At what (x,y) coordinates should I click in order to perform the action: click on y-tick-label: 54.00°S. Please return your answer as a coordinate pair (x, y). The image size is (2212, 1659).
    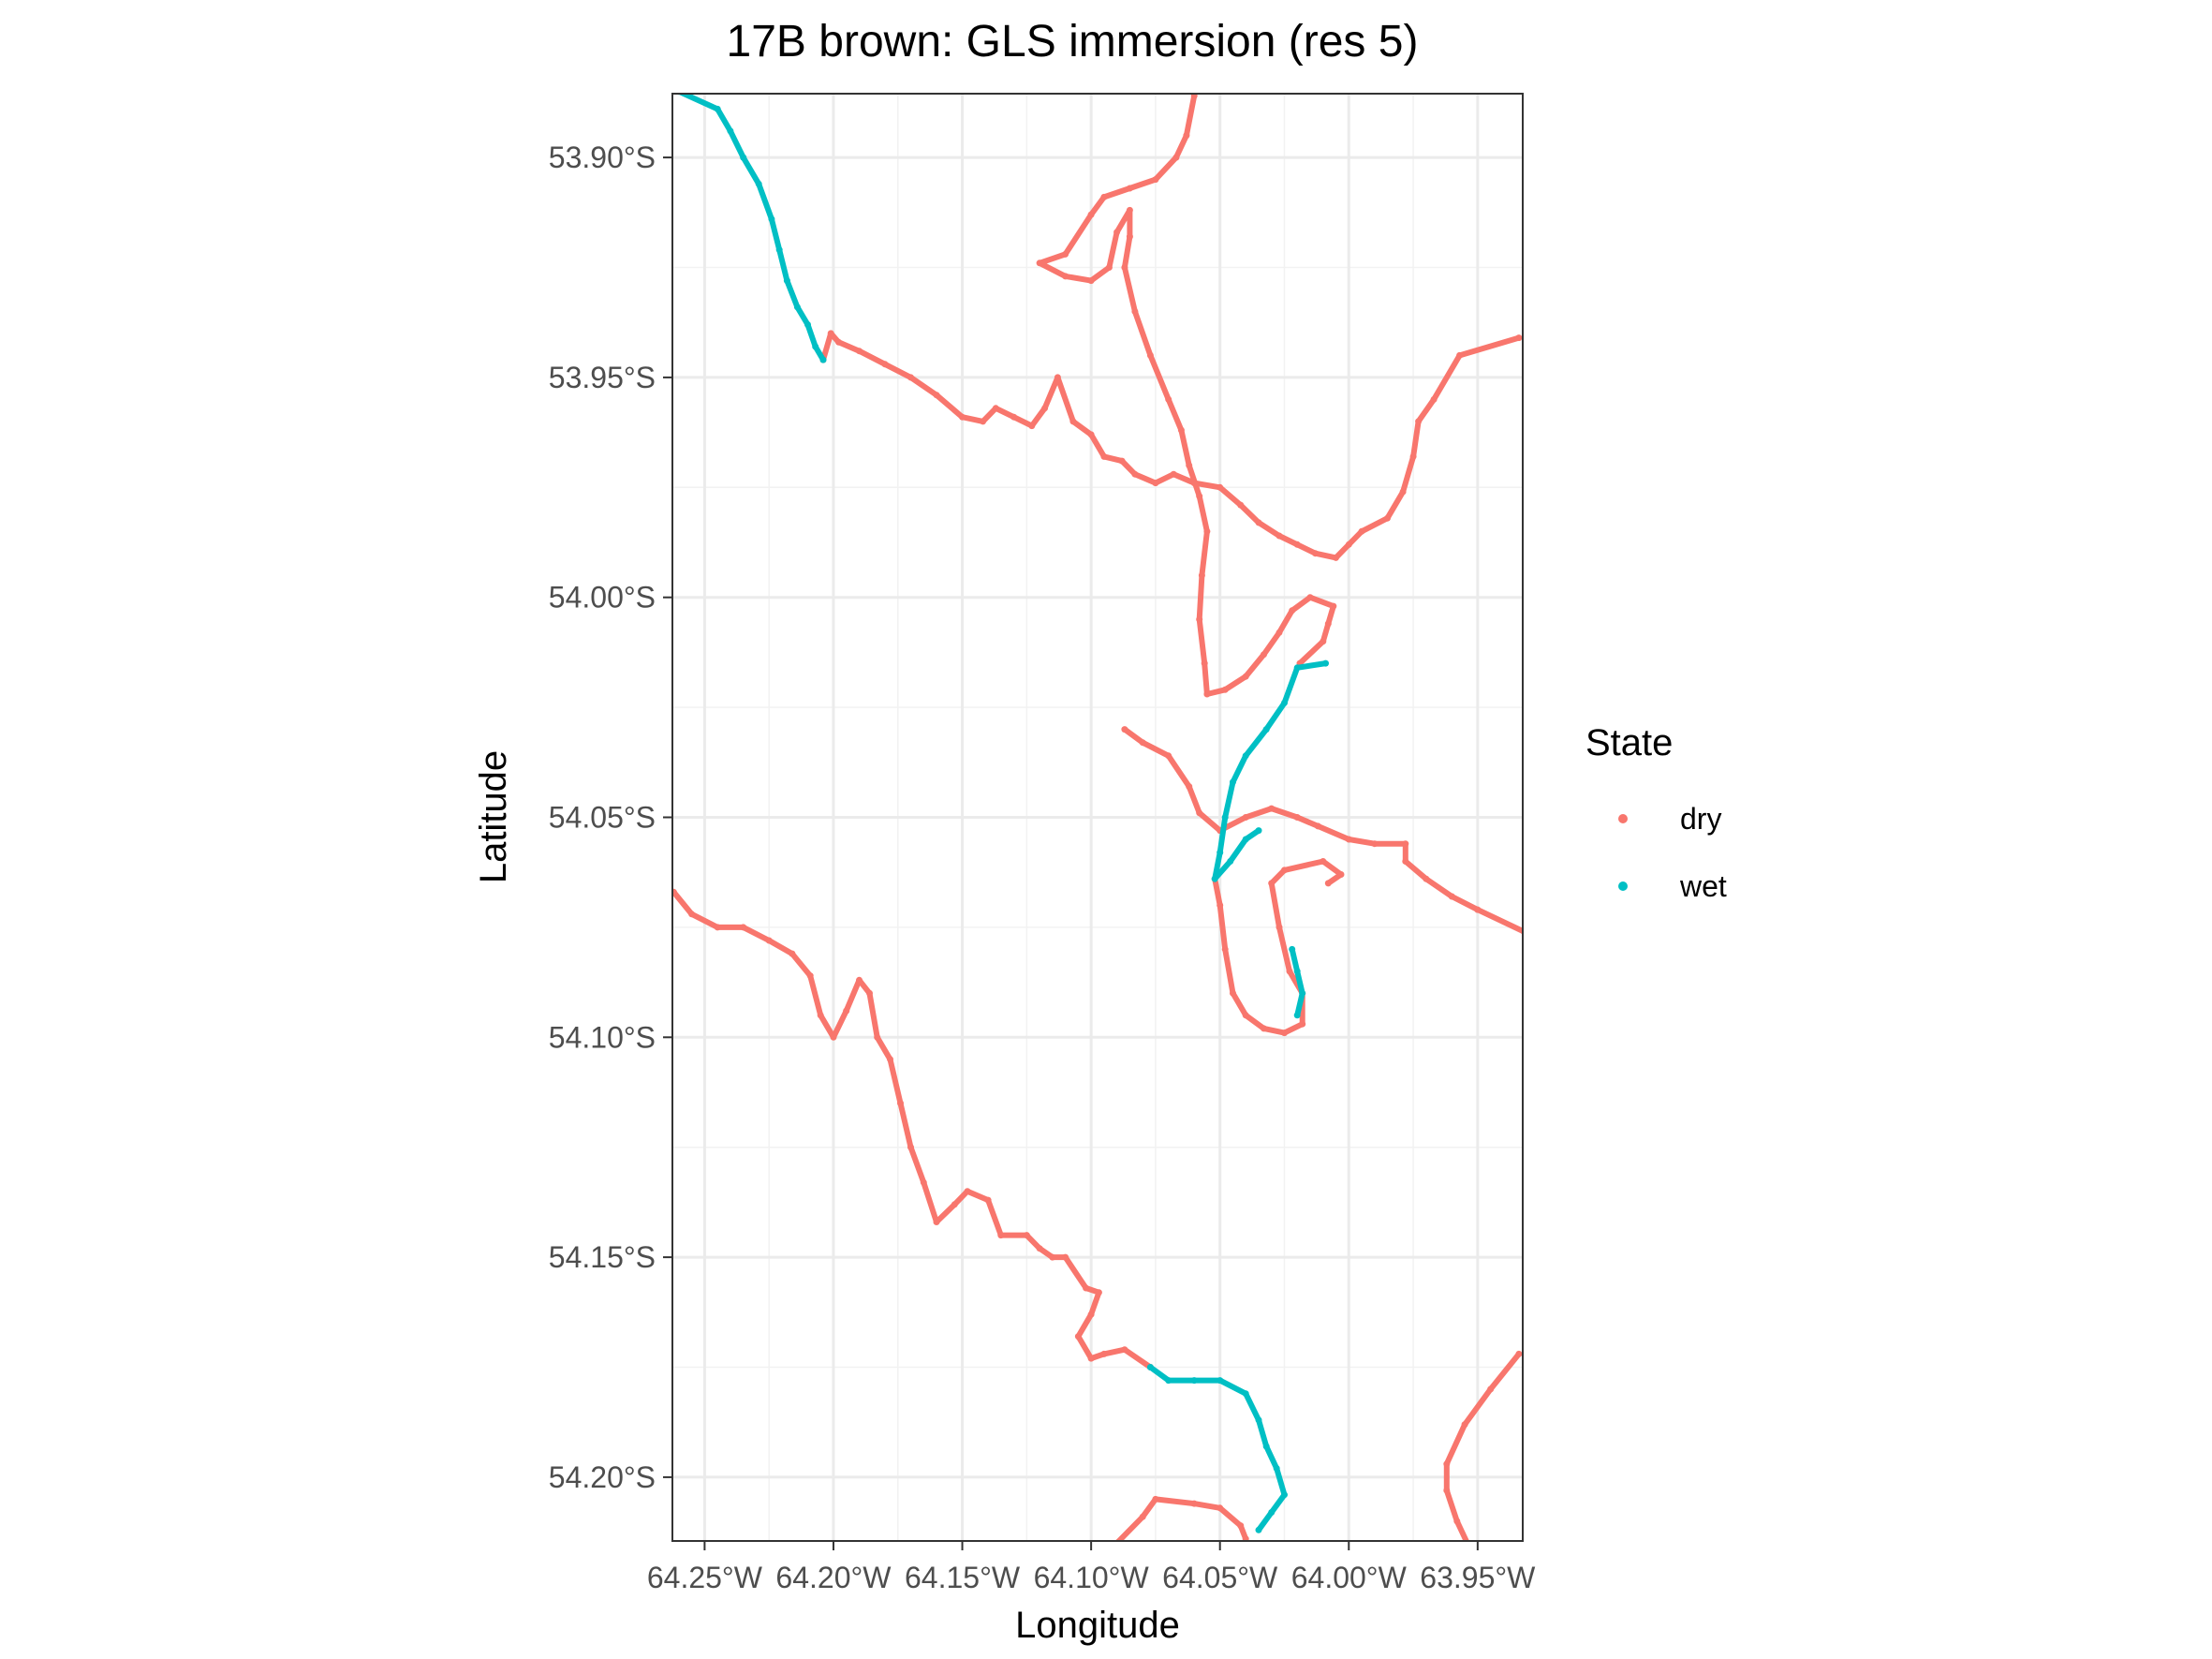
    Looking at the image, I should click on (602, 598).